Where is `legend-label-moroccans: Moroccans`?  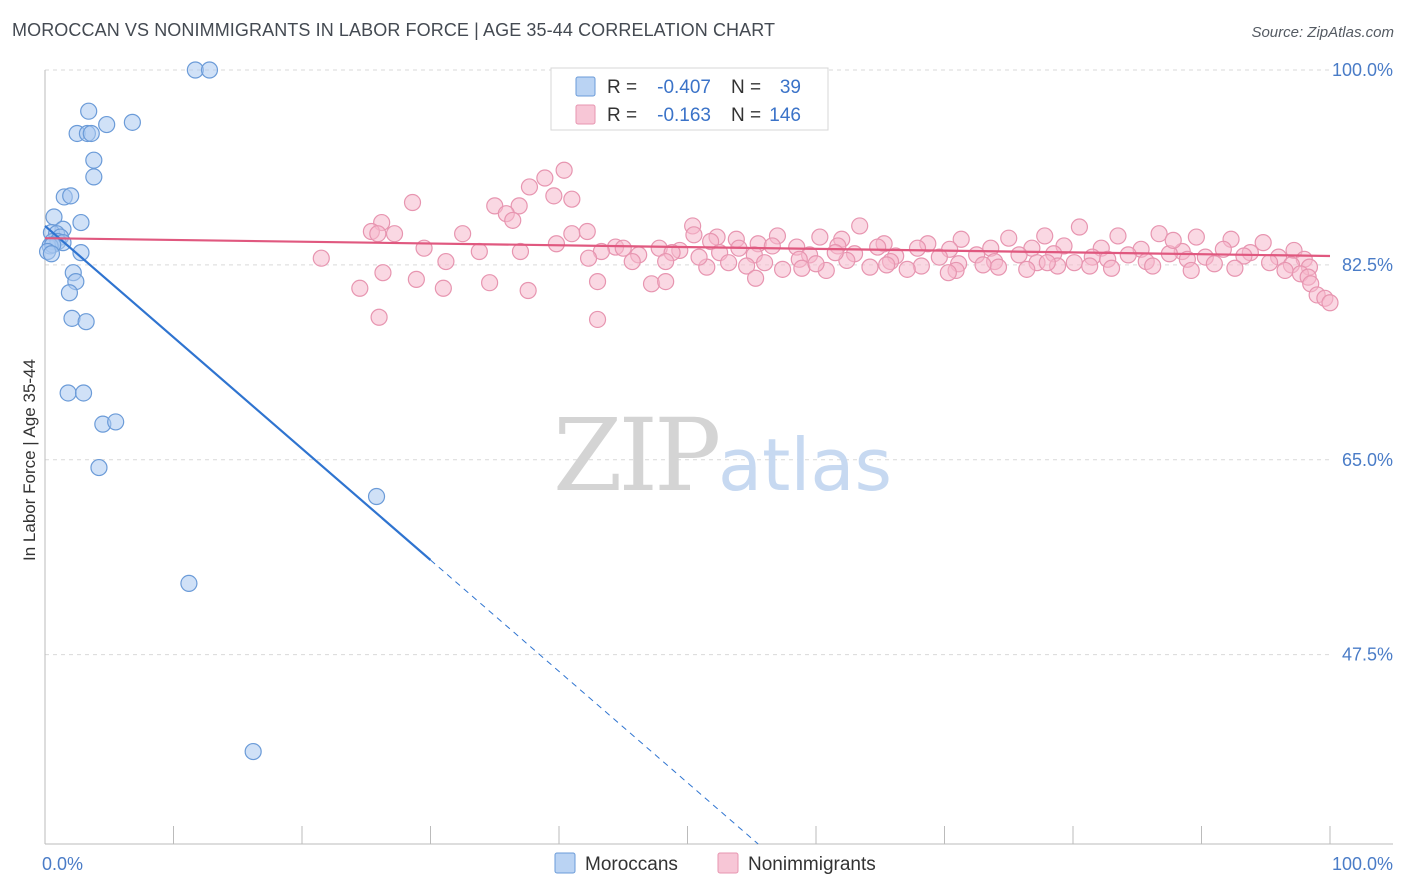
legend-label-moroccans: Moroccans is located at coordinates (631, 864).